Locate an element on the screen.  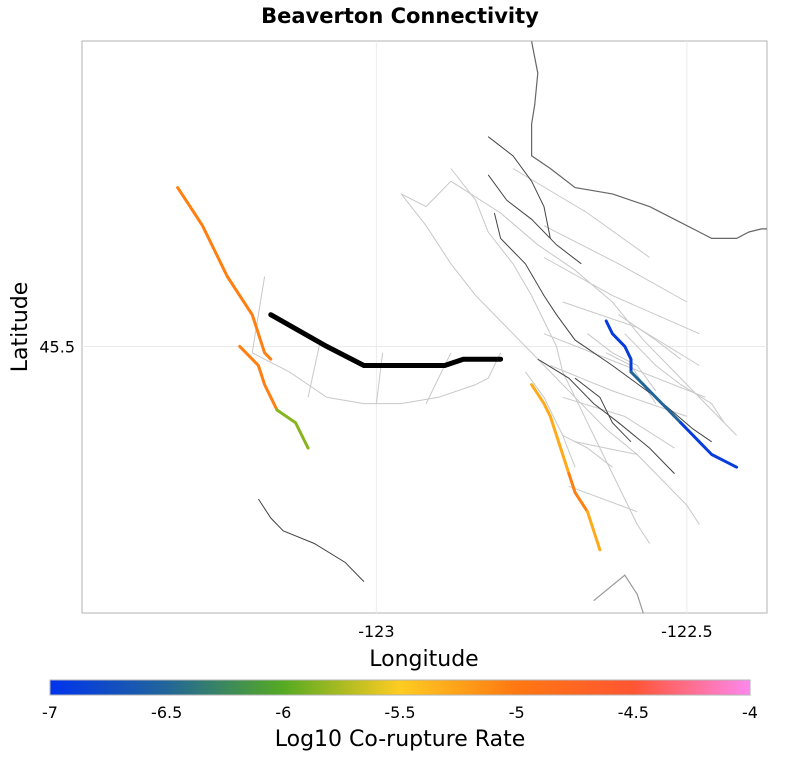
y-axis-ticks: 45.5 is located at coordinates (57, 346).